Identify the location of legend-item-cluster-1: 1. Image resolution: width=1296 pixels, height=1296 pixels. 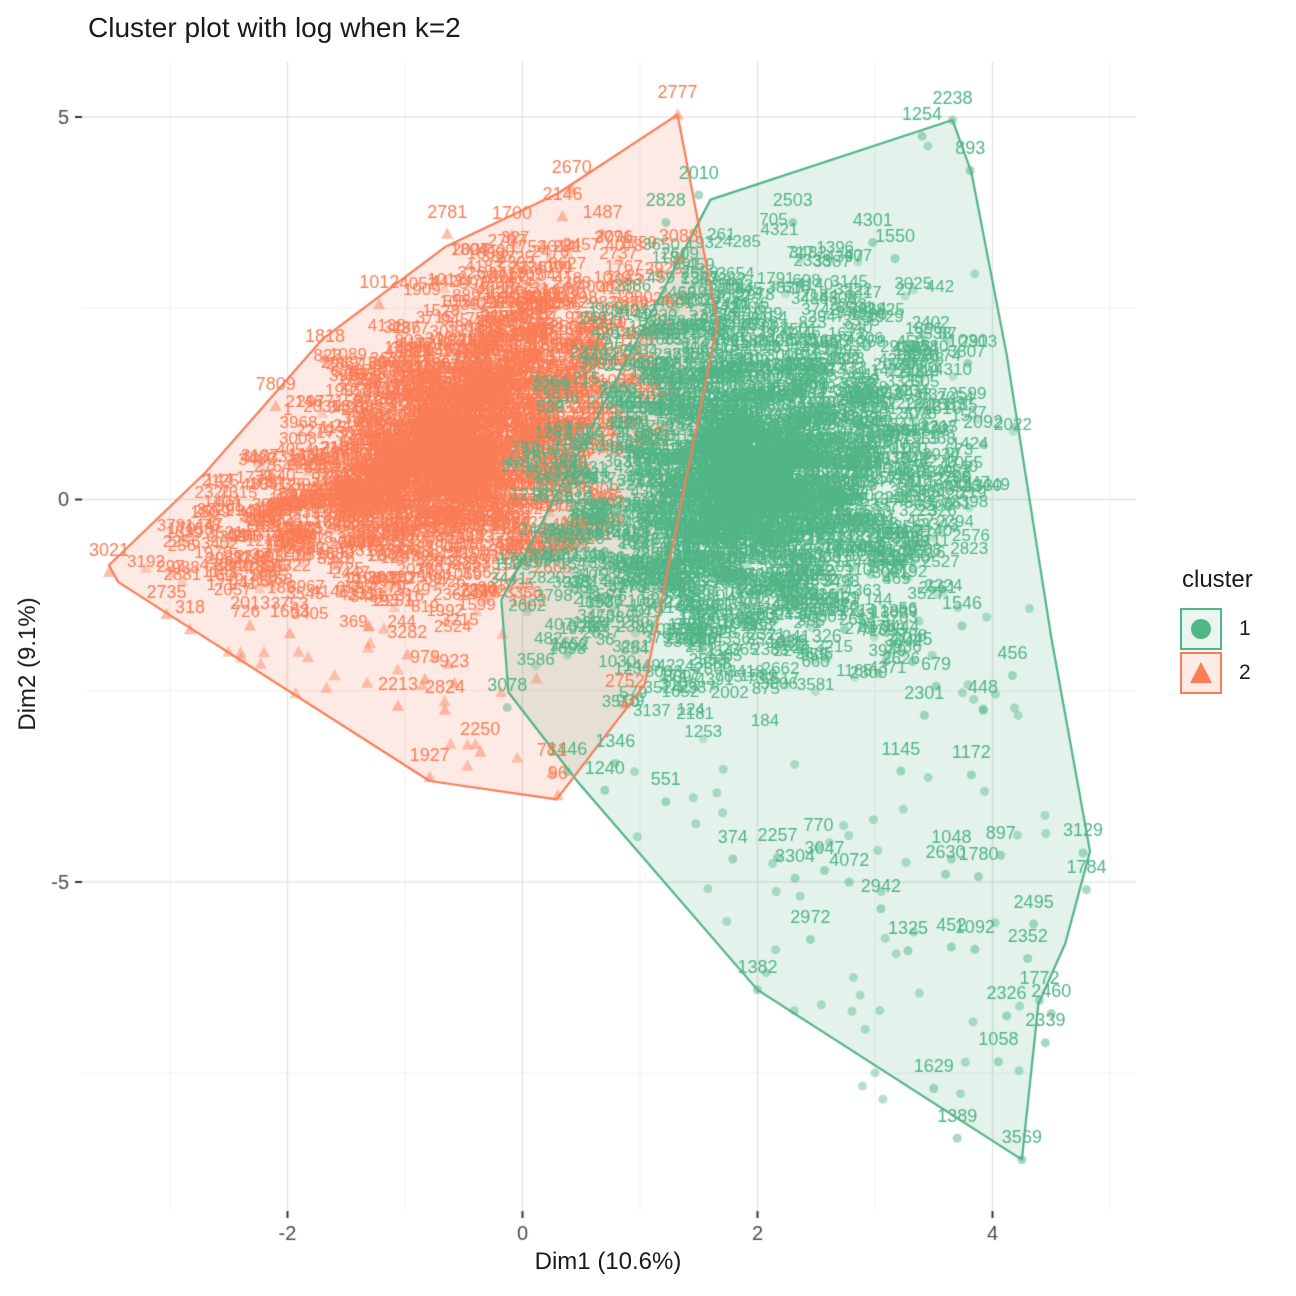
(1216, 629).